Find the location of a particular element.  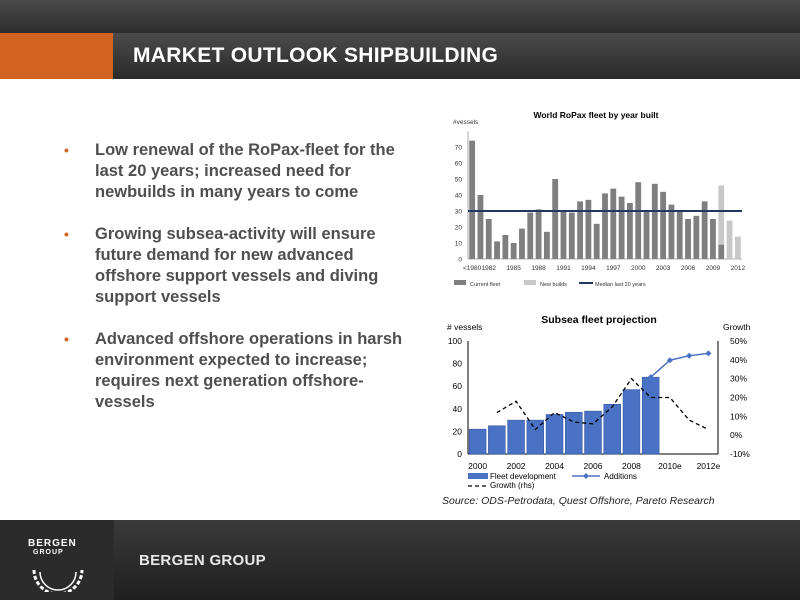

legend-marker is located at coordinates (586, 476).